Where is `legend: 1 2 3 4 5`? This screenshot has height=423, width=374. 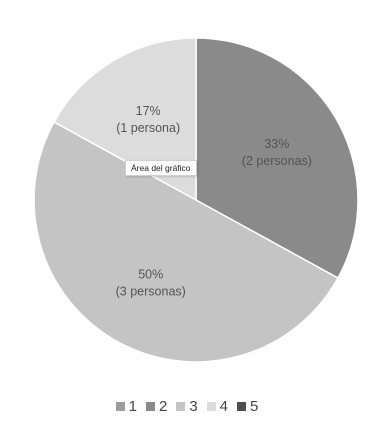
legend: 1 2 3 4 5 is located at coordinates (187, 406).